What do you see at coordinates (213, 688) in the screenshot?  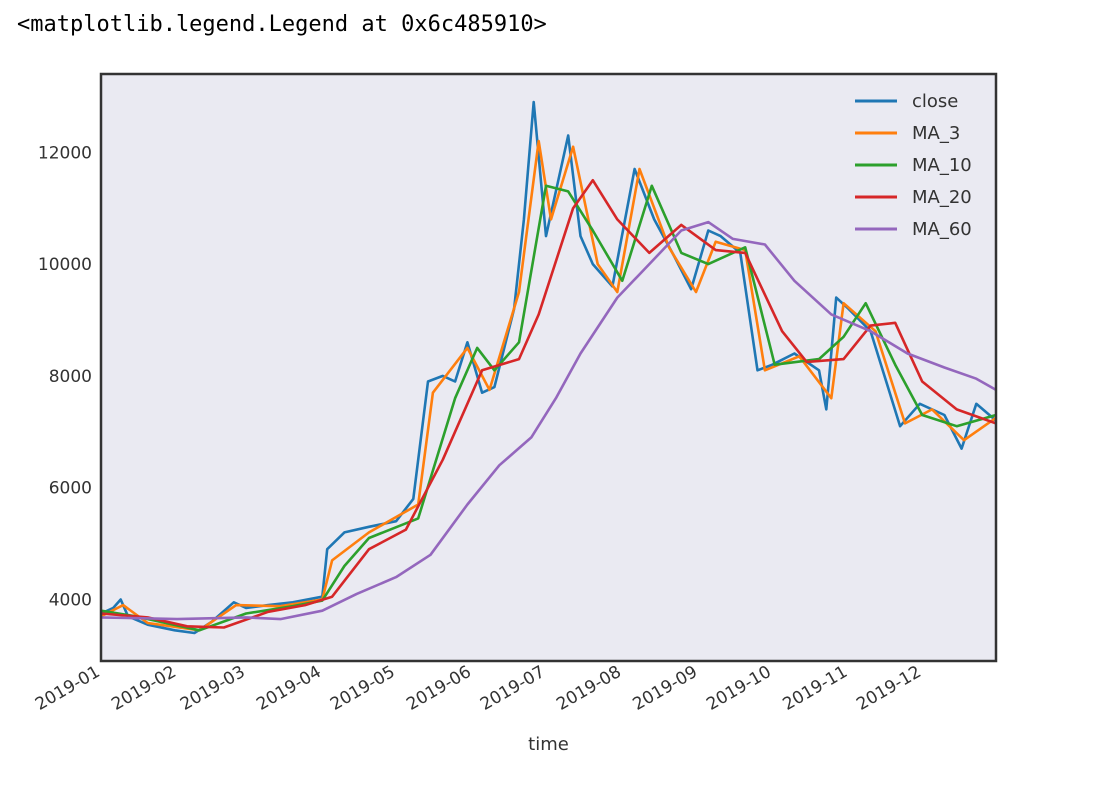 I see `x-tick-label: 2019-03` at bounding box center [213, 688].